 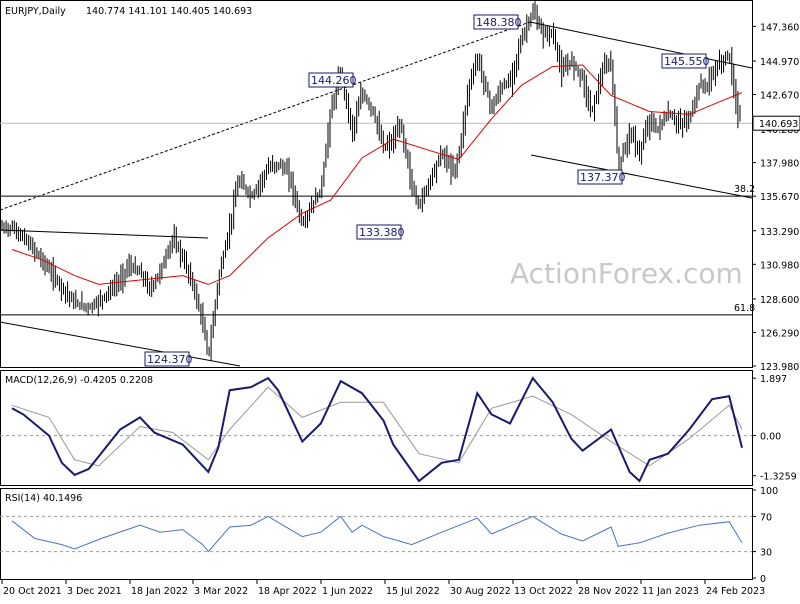 What do you see at coordinates (104, 234) in the screenshot?
I see `early-resistance-line` at bounding box center [104, 234].